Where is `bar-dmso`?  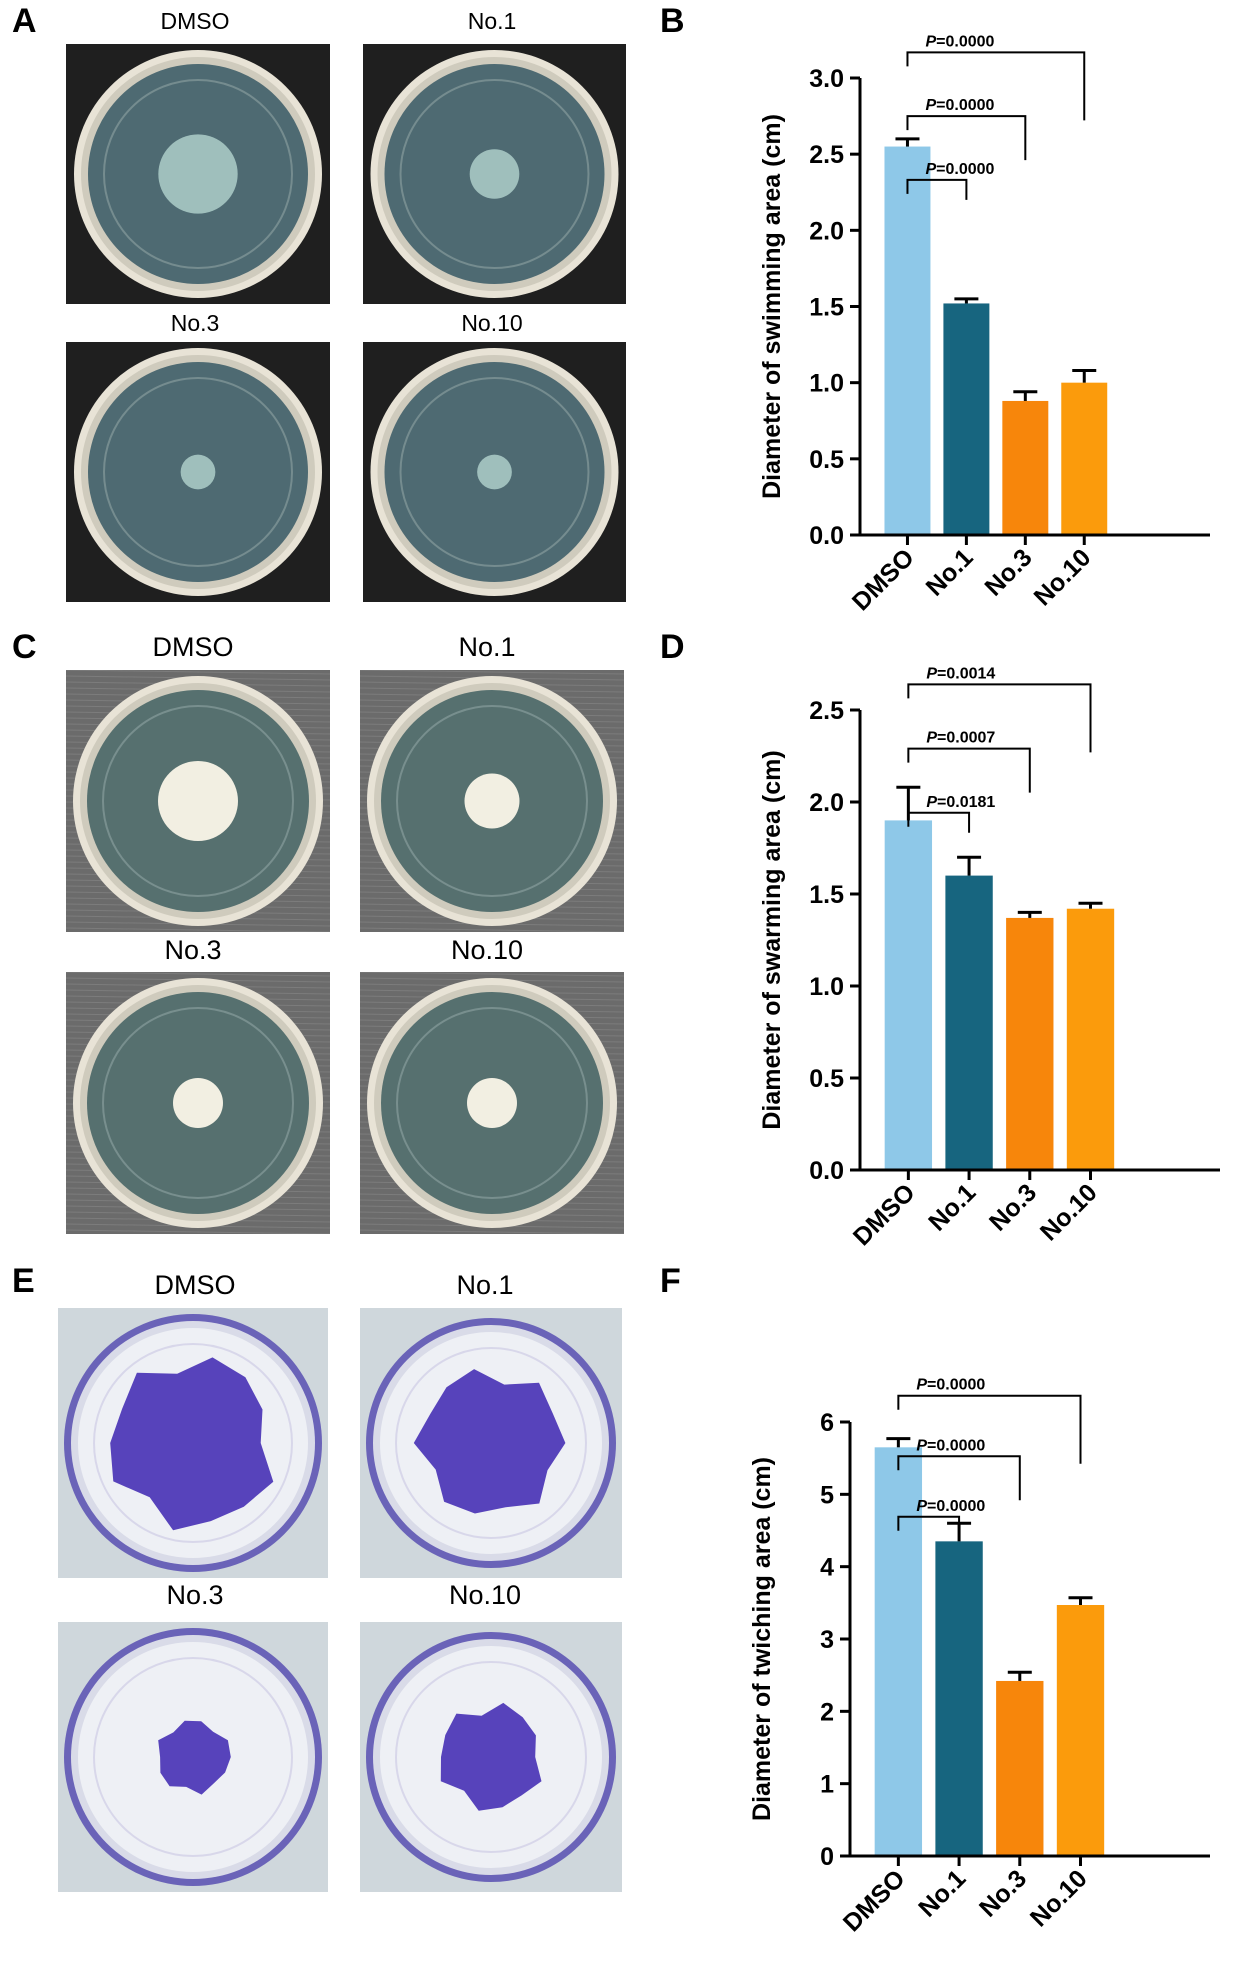
bar-dmso is located at coordinates (908, 994).